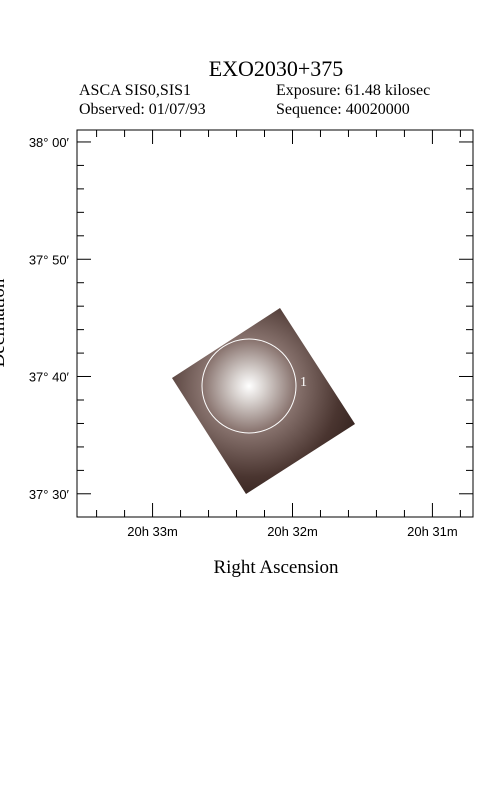 This screenshot has height=792, width=486. I want to click on x-axis-label: Right Ascension, so click(276, 567).